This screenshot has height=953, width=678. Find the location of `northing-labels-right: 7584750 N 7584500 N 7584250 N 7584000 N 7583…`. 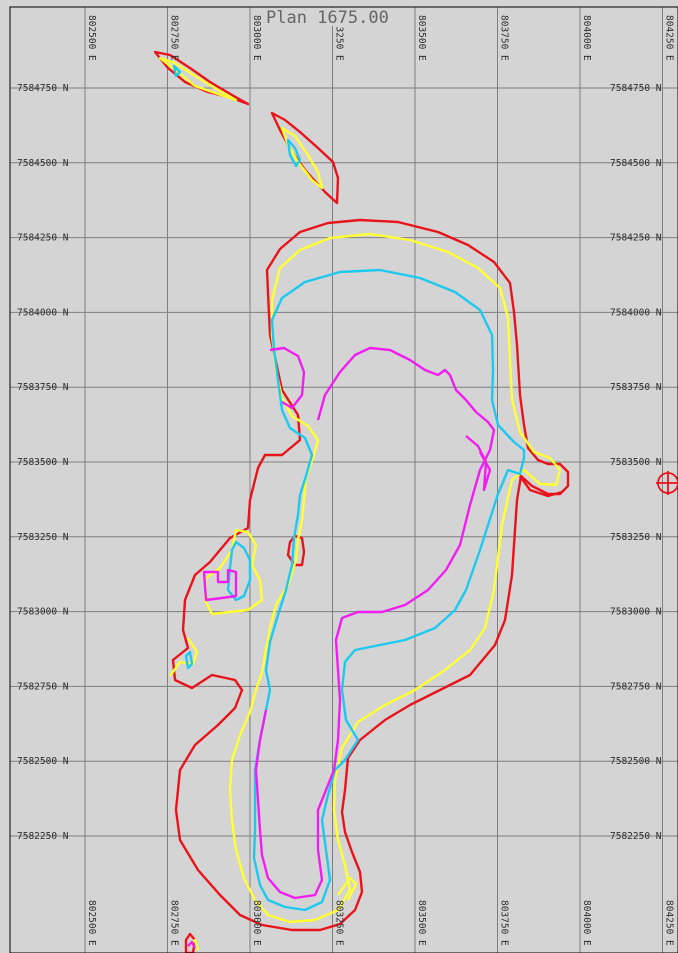

northing-labels-right: 7584750 N 7584500 N 7584250 N 7584000 N 7583… is located at coordinates (636, 462).